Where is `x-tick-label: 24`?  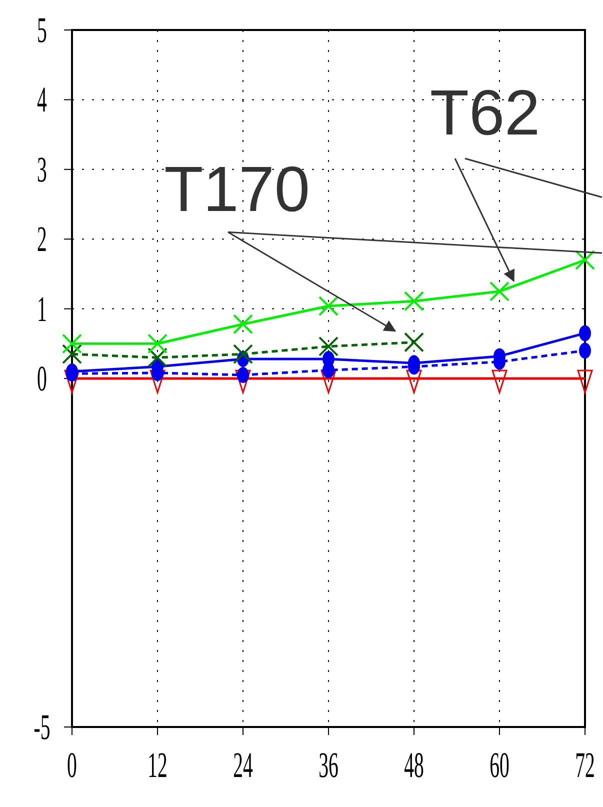 x-tick-label: 24 is located at coordinates (243, 766).